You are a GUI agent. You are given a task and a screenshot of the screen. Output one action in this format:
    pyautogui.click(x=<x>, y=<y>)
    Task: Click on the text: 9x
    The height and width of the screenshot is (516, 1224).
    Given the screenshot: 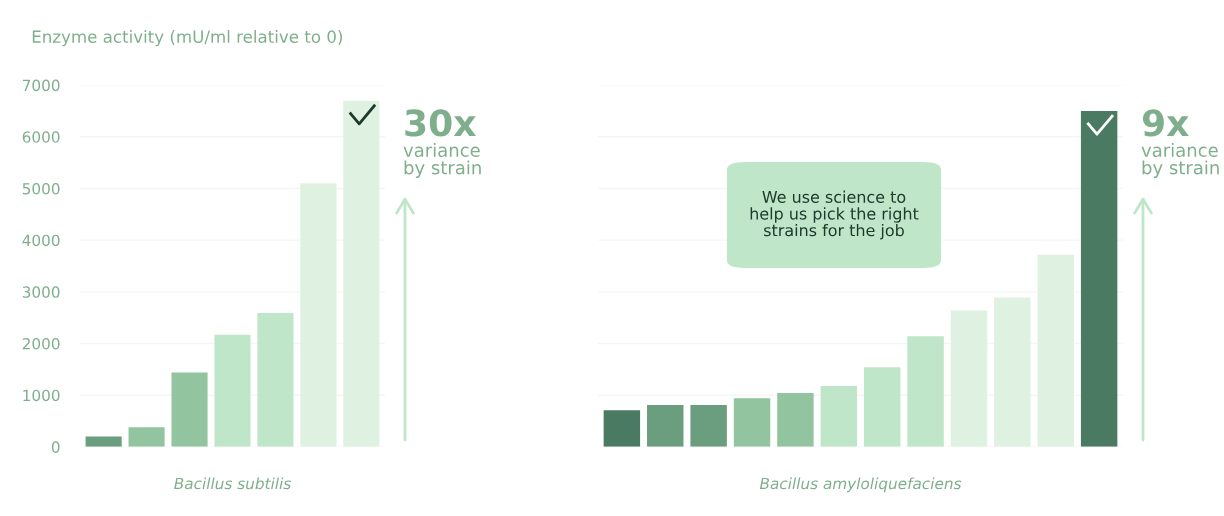 What is the action you would take?
    pyautogui.click(x=1165, y=123)
    